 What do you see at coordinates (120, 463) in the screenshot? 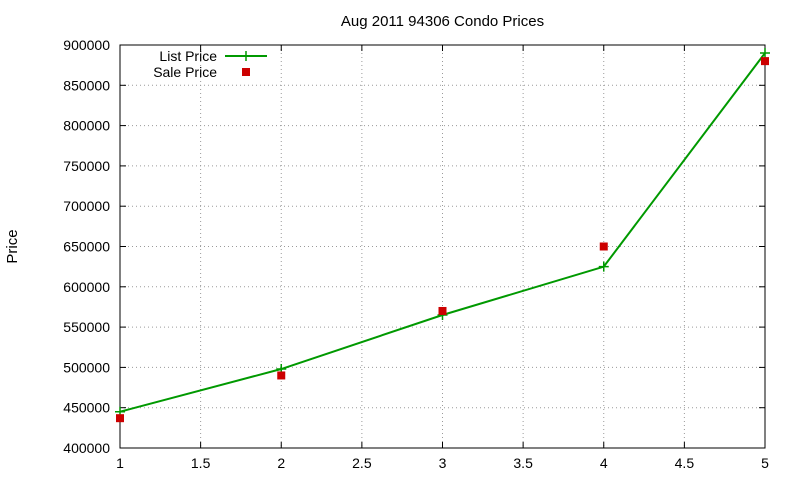
I see `x-tick-label: 1` at bounding box center [120, 463].